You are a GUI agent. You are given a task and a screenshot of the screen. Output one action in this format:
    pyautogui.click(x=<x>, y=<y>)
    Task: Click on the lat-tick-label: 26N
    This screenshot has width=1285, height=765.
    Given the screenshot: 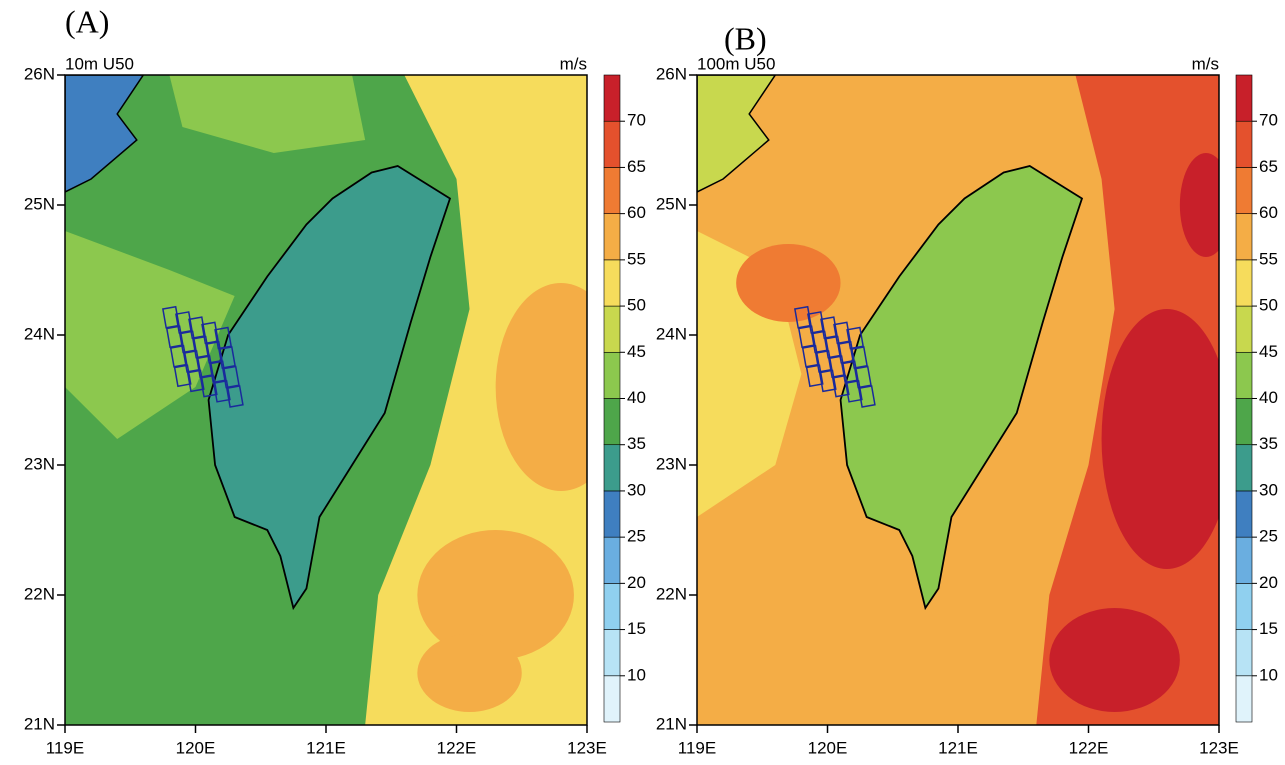 What is the action you would take?
    pyautogui.click(x=39, y=73)
    